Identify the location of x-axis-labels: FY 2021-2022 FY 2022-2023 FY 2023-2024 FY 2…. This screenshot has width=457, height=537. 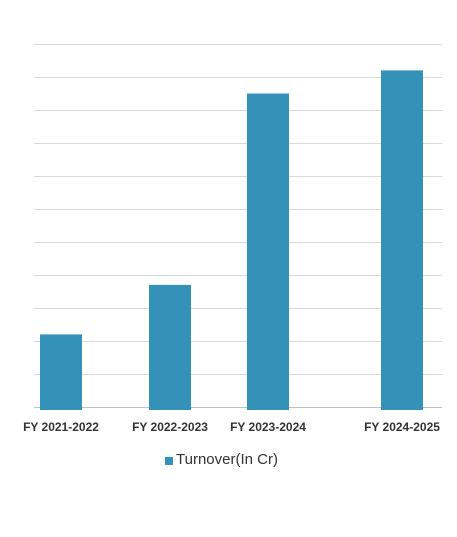
(231, 427).